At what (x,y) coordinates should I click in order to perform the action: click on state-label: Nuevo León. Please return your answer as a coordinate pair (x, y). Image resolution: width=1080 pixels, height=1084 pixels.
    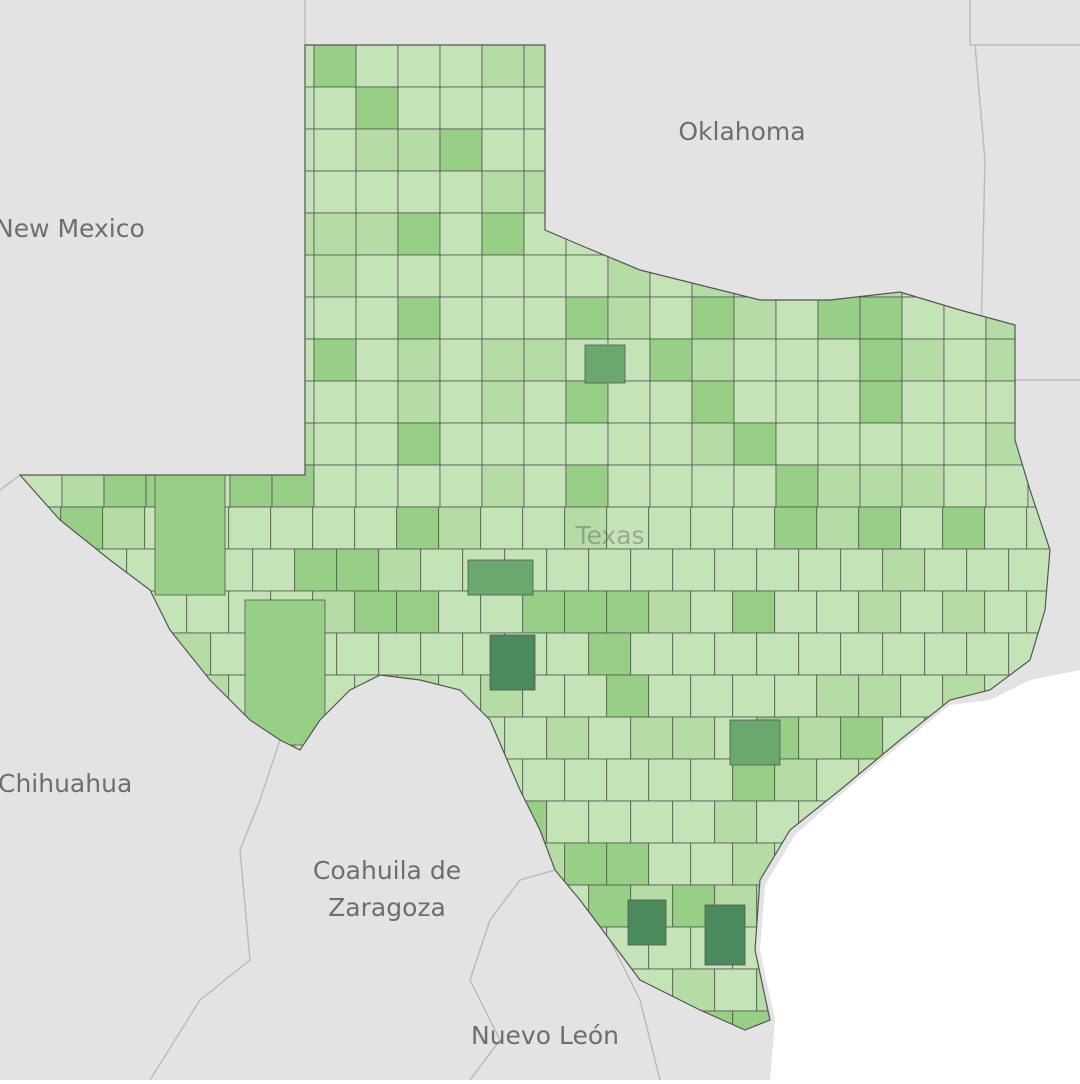
    Looking at the image, I should click on (545, 1035).